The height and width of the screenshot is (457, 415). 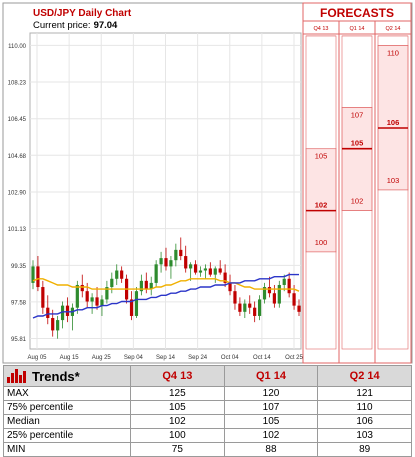 What do you see at coordinates (198, 358) in the screenshot?
I see `x-tick-label: Sep 24` at bounding box center [198, 358].